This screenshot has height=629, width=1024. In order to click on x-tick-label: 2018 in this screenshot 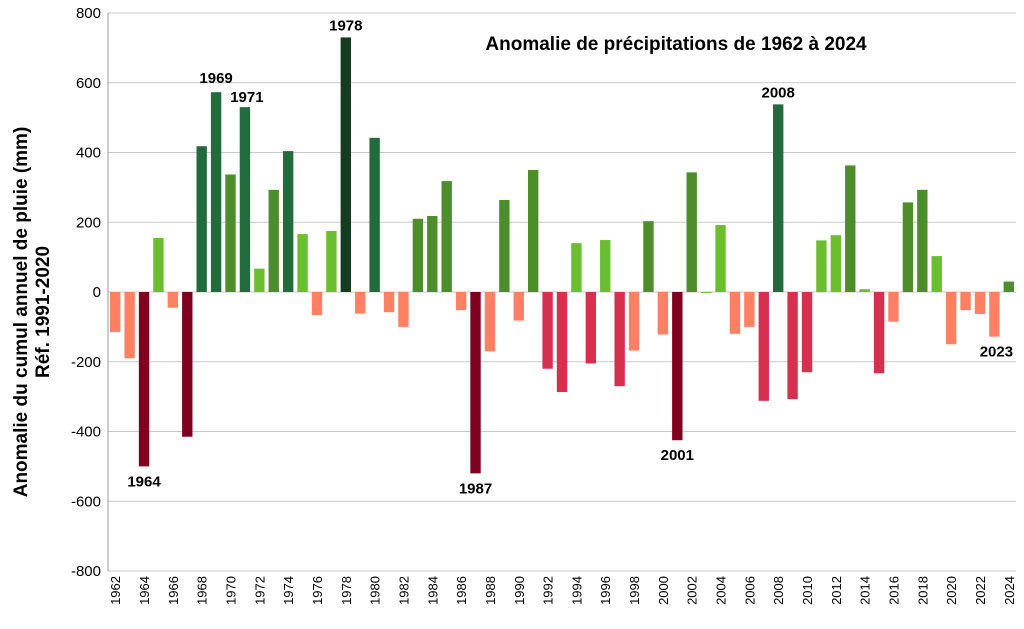, I will do `click(922, 590)`.